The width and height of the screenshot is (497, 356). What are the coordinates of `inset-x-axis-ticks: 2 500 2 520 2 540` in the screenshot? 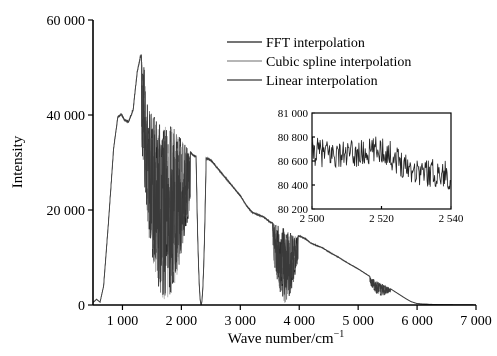 It's located at (382, 215).